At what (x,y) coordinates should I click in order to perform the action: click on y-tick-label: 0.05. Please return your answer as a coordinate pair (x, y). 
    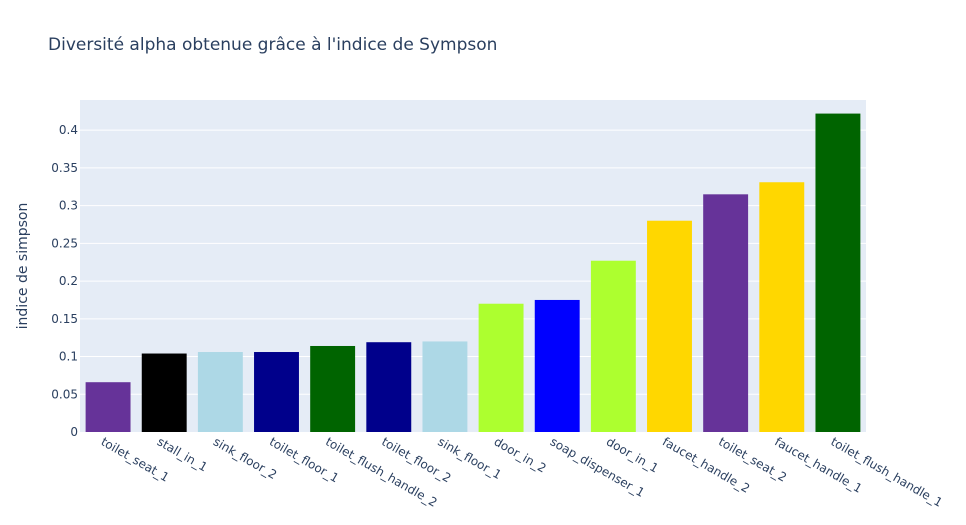
    Looking at the image, I should click on (64, 394).